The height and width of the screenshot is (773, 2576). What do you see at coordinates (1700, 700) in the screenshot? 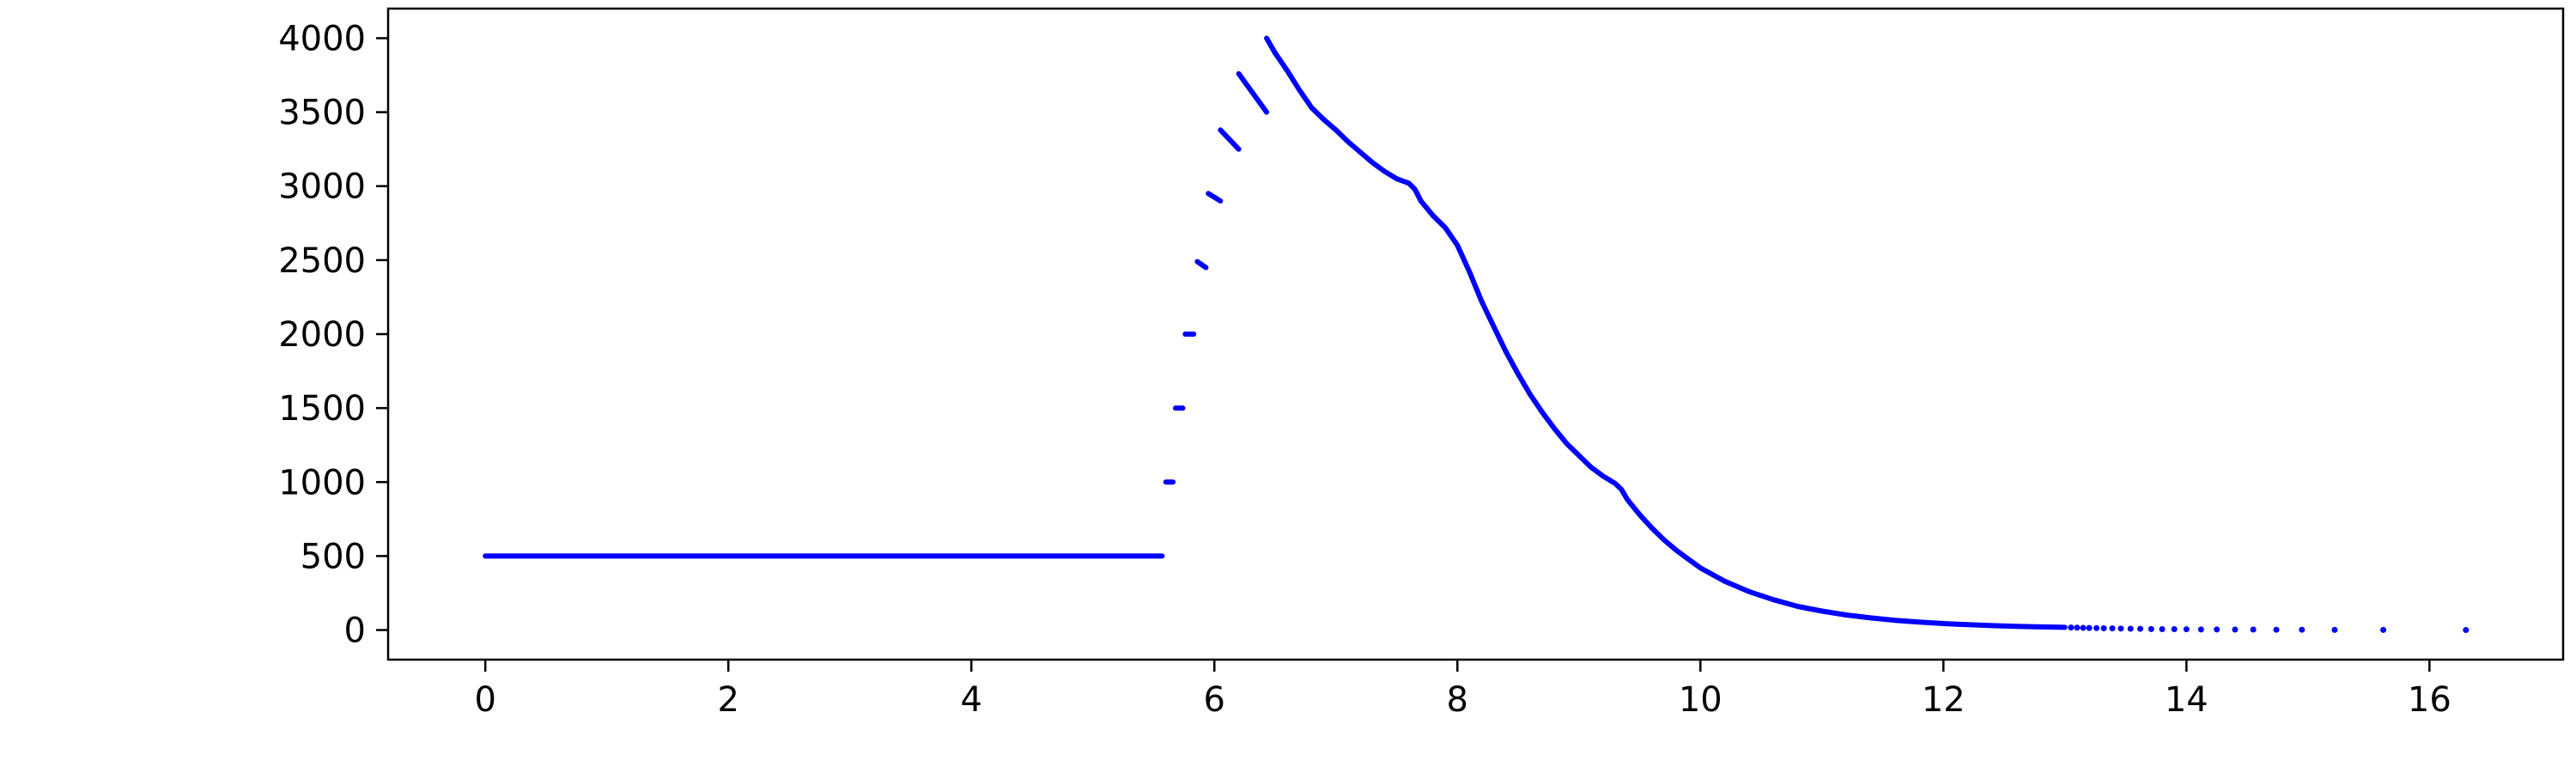
I see `x-tick-label: 10` at bounding box center [1700, 700].